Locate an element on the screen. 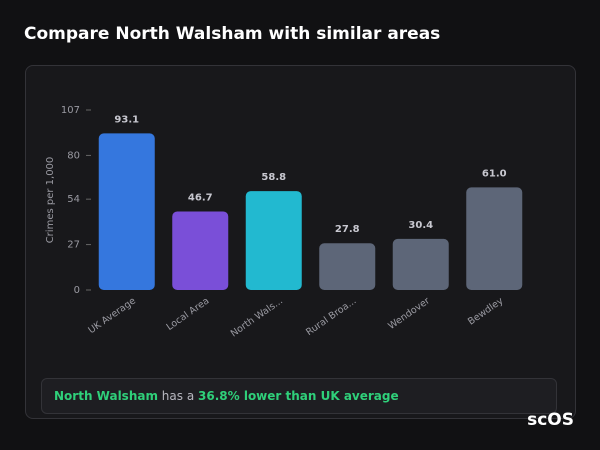 The image size is (600, 450). summary-highlight: 36.8% lower than UK average is located at coordinates (298, 396).